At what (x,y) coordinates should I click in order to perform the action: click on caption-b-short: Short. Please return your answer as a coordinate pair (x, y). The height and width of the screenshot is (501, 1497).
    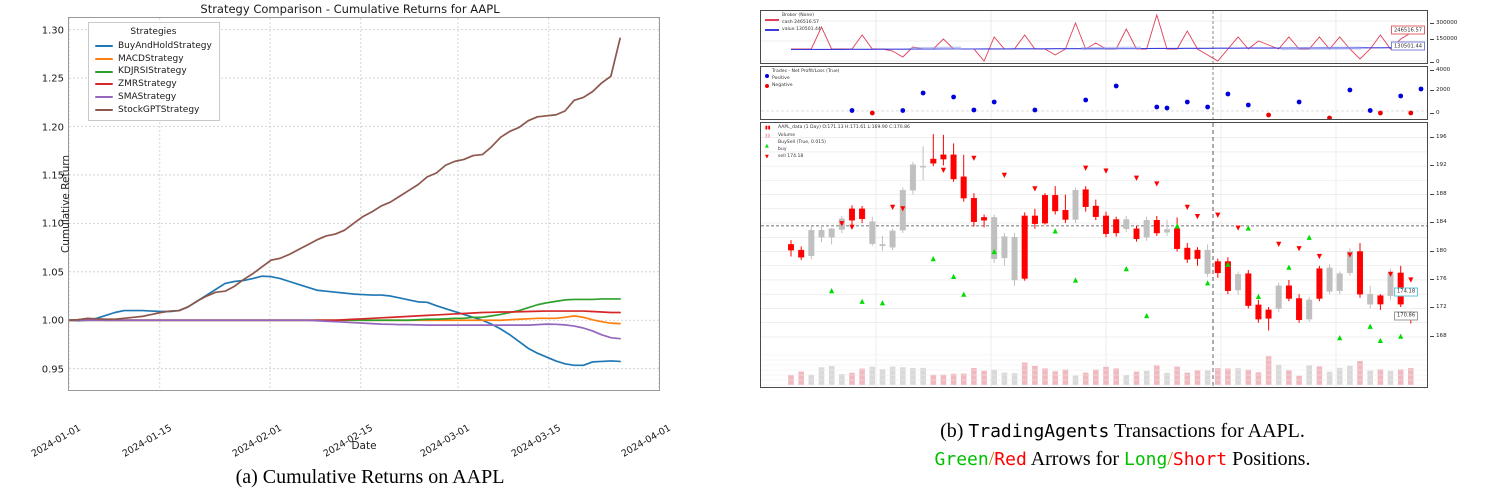
    Looking at the image, I should click on (1200, 459).